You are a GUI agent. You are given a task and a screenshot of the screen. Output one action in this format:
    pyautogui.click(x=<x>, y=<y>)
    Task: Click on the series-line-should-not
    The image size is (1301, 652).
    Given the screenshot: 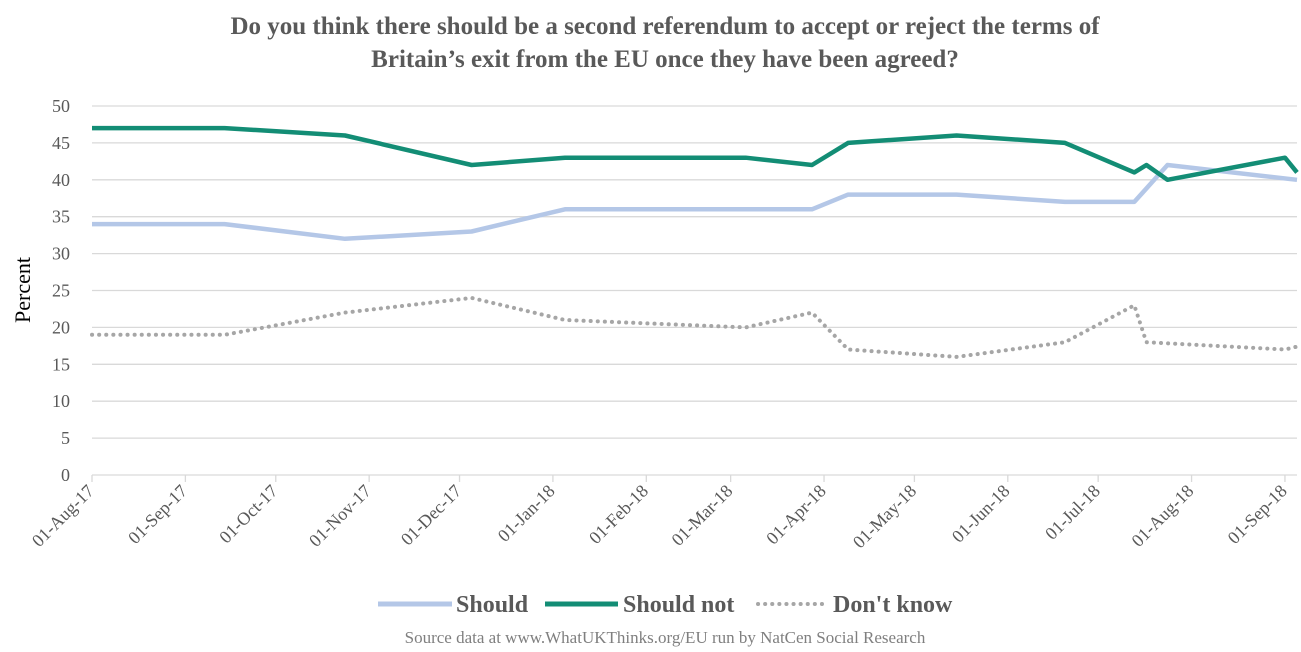 What is the action you would take?
    pyautogui.click(x=695, y=154)
    